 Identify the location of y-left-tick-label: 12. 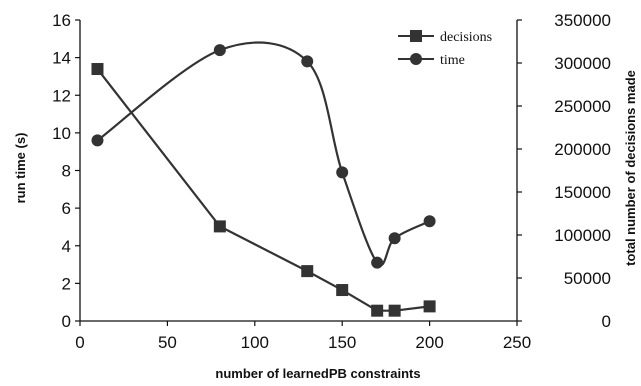
(61, 95).